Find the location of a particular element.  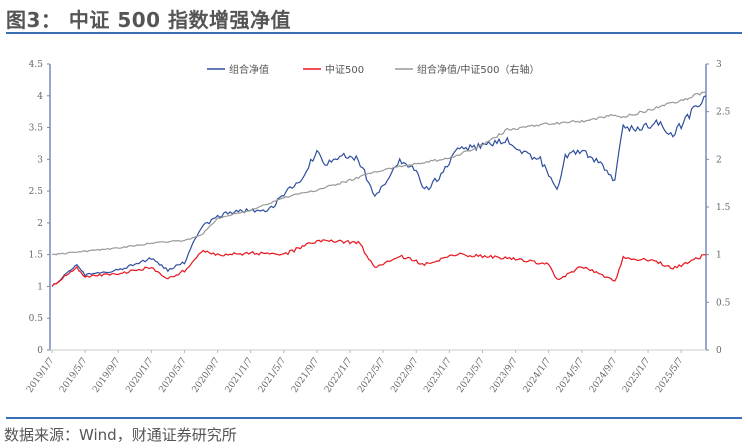

x-tick-label: 2023/5/7 is located at coordinates (472, 375).